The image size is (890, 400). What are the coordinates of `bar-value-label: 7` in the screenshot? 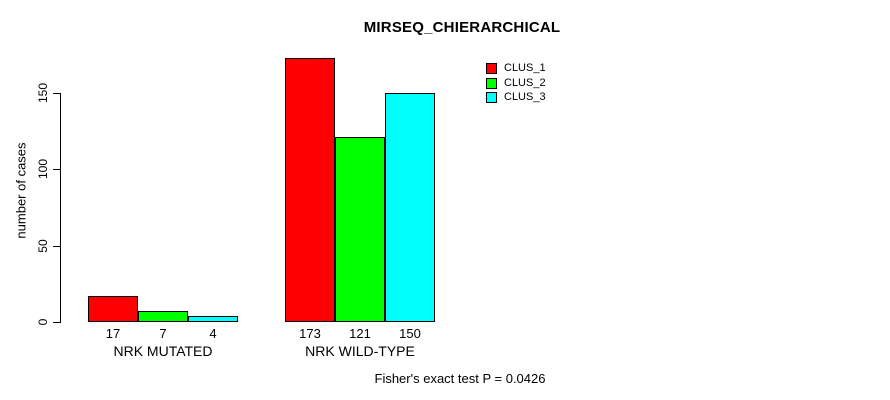 It's located at (163, 333).